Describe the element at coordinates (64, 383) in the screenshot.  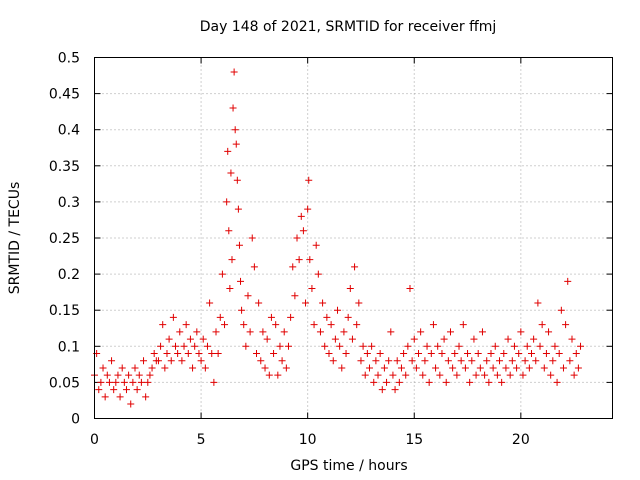
I see `y-tick-label: 0.05` at that location.